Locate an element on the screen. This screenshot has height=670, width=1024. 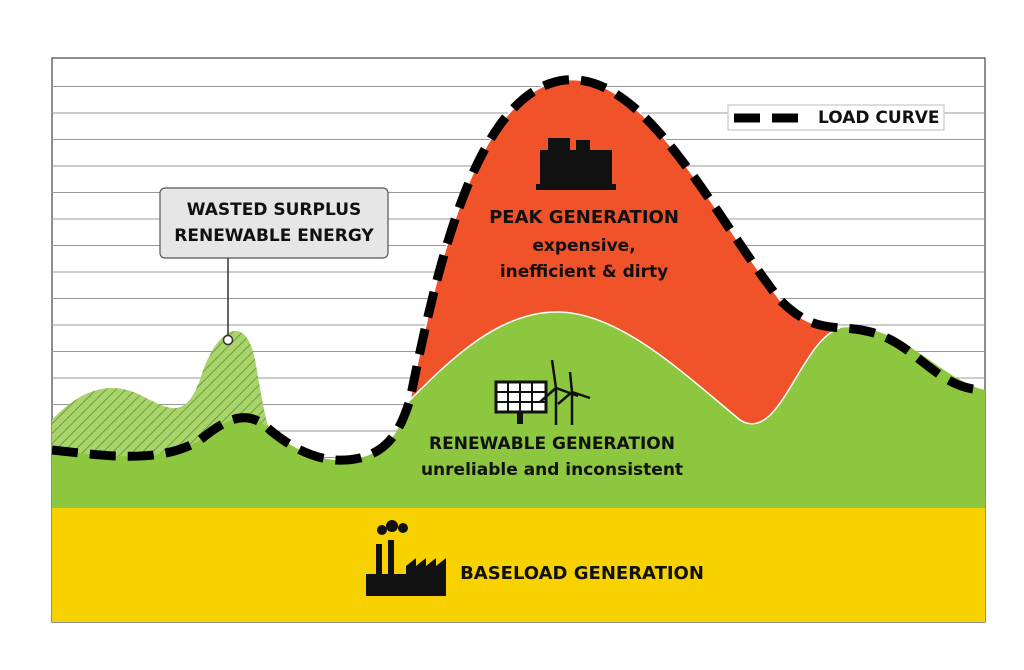
legend-box is located at coordinates (836, 117).